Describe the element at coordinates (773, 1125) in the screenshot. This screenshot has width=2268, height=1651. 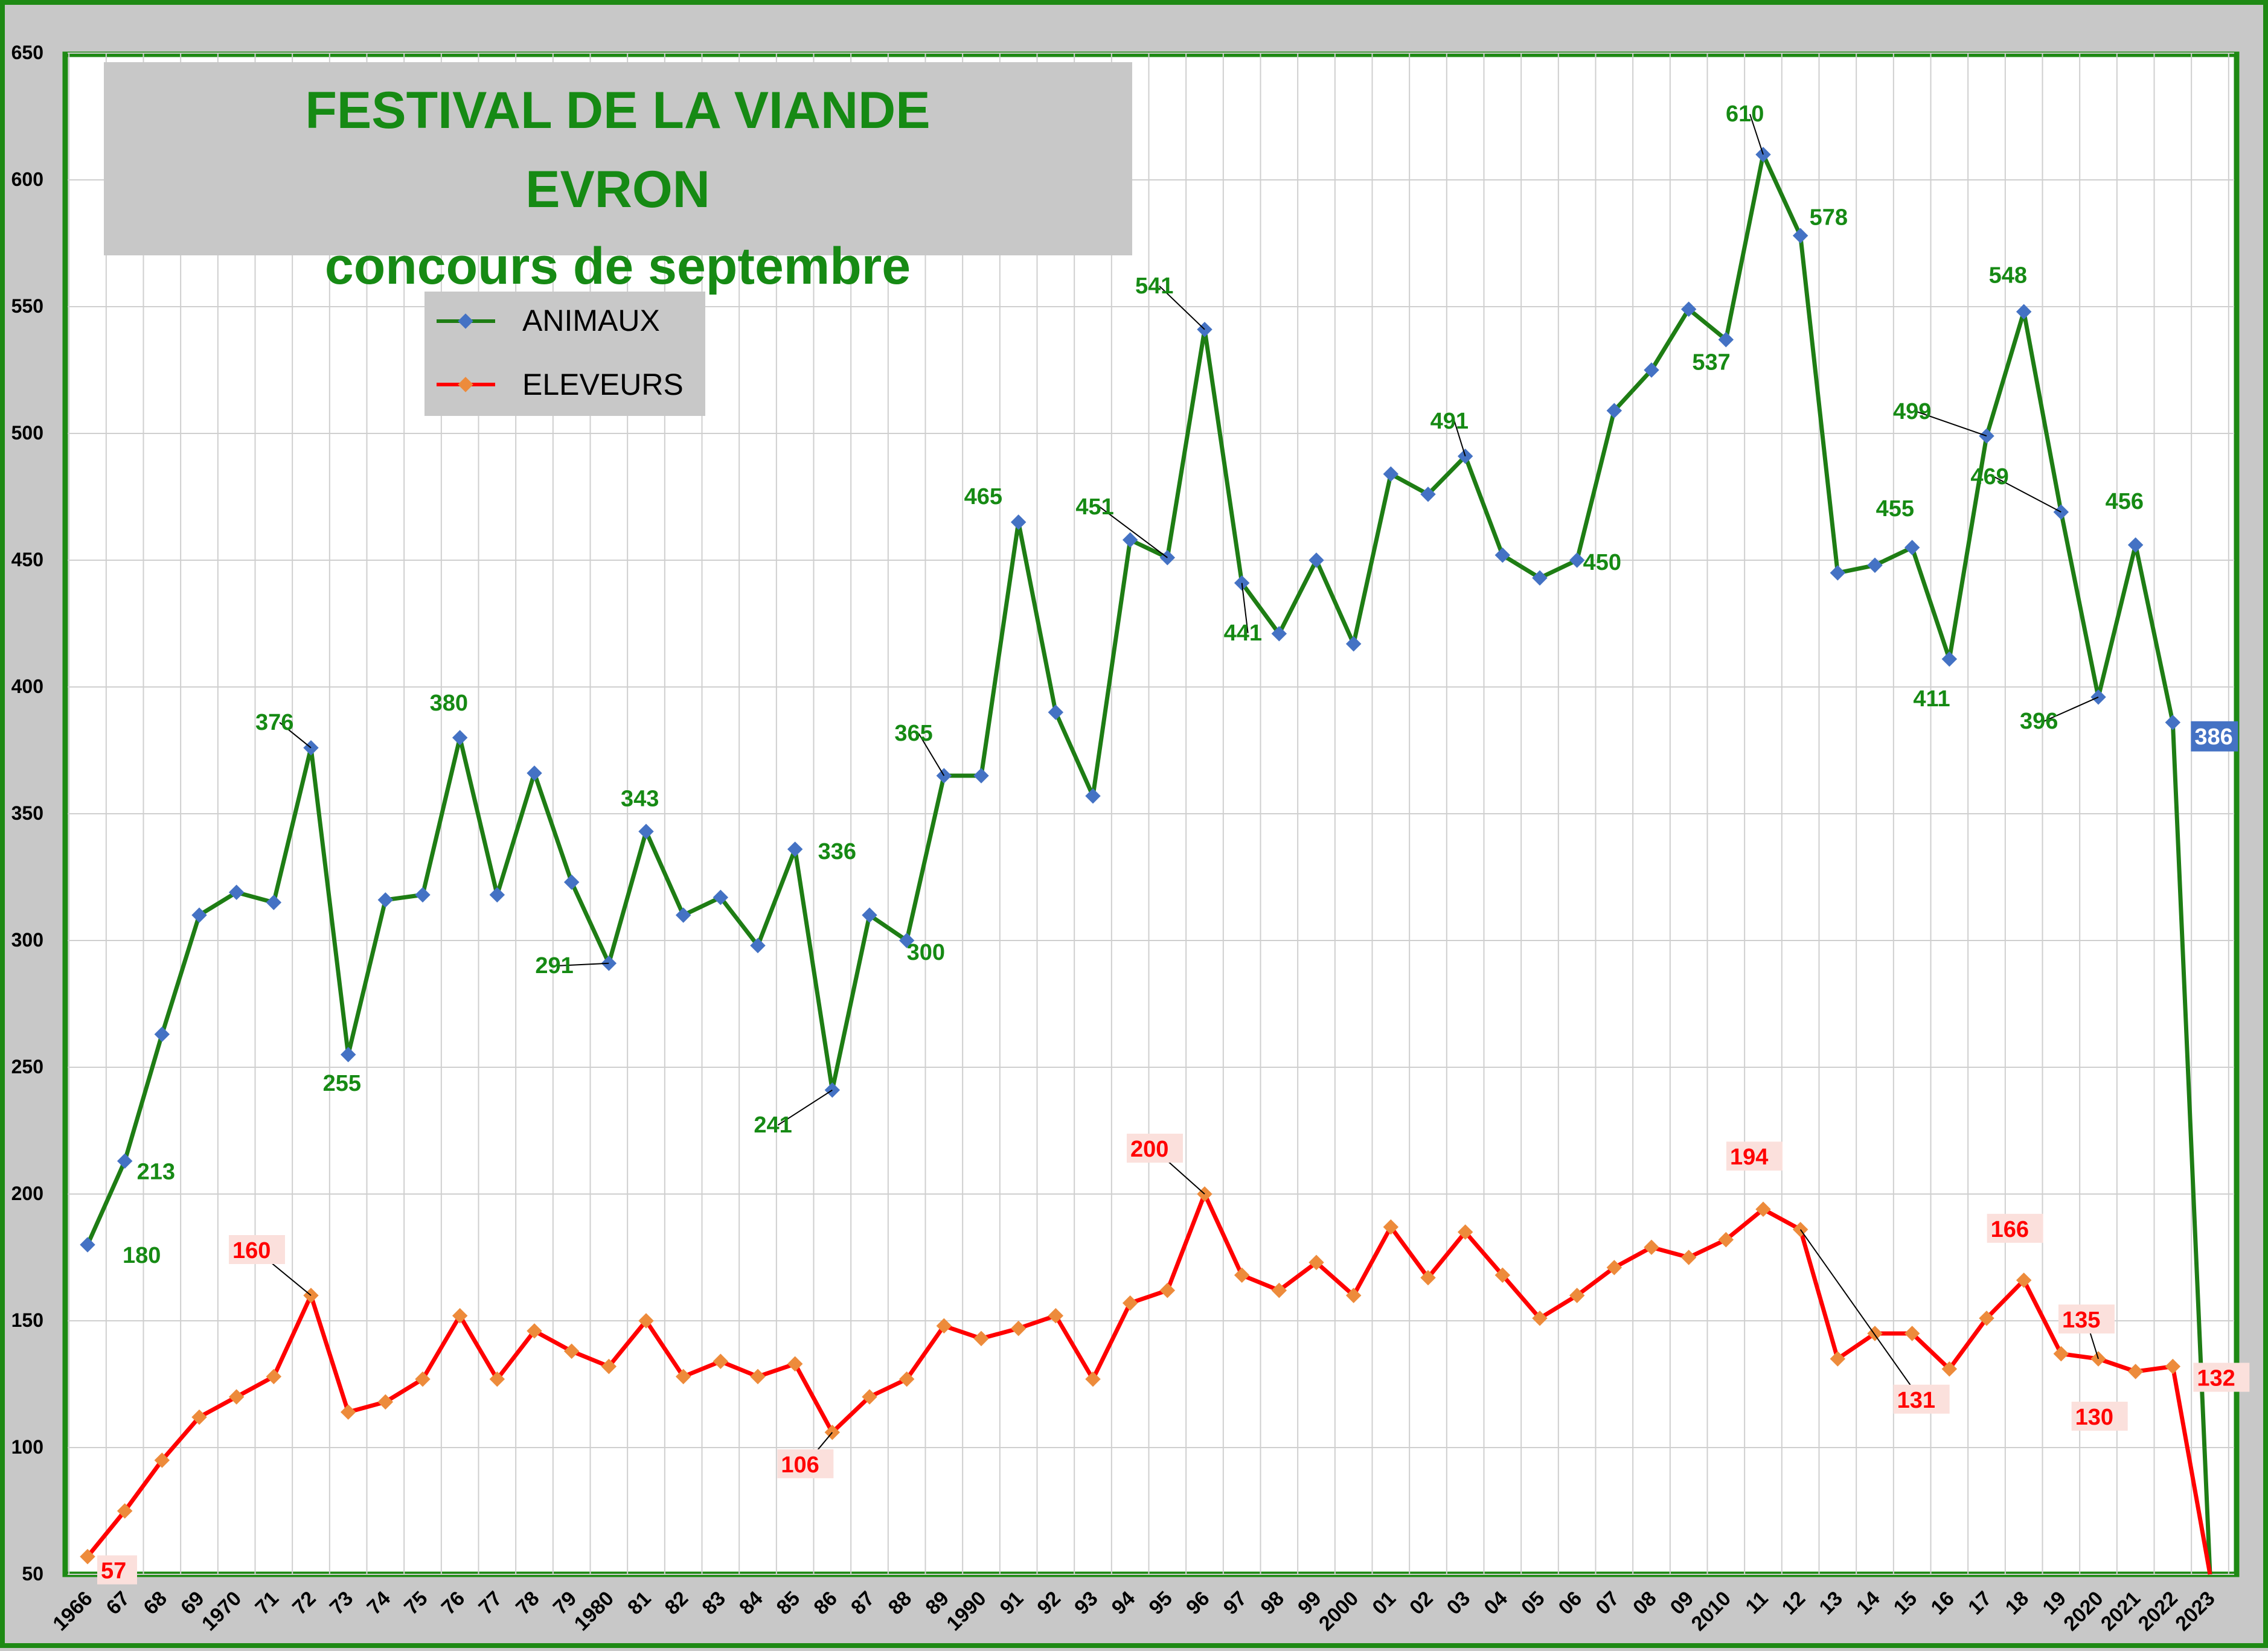
I see `data-label: 241` at that location.